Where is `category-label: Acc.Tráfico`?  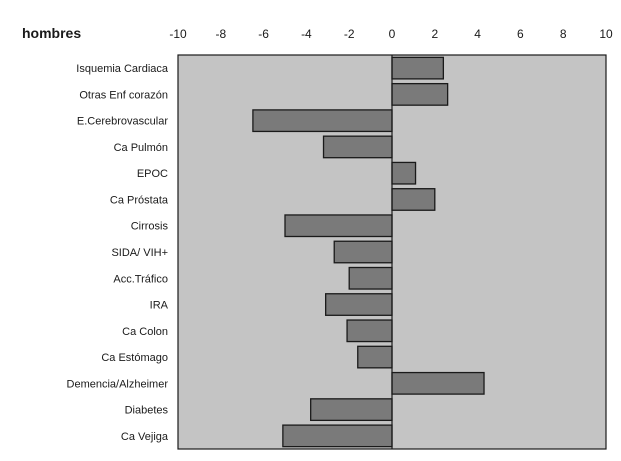
category-label: Acc.Tráfico is located at coordinates (140, 279).